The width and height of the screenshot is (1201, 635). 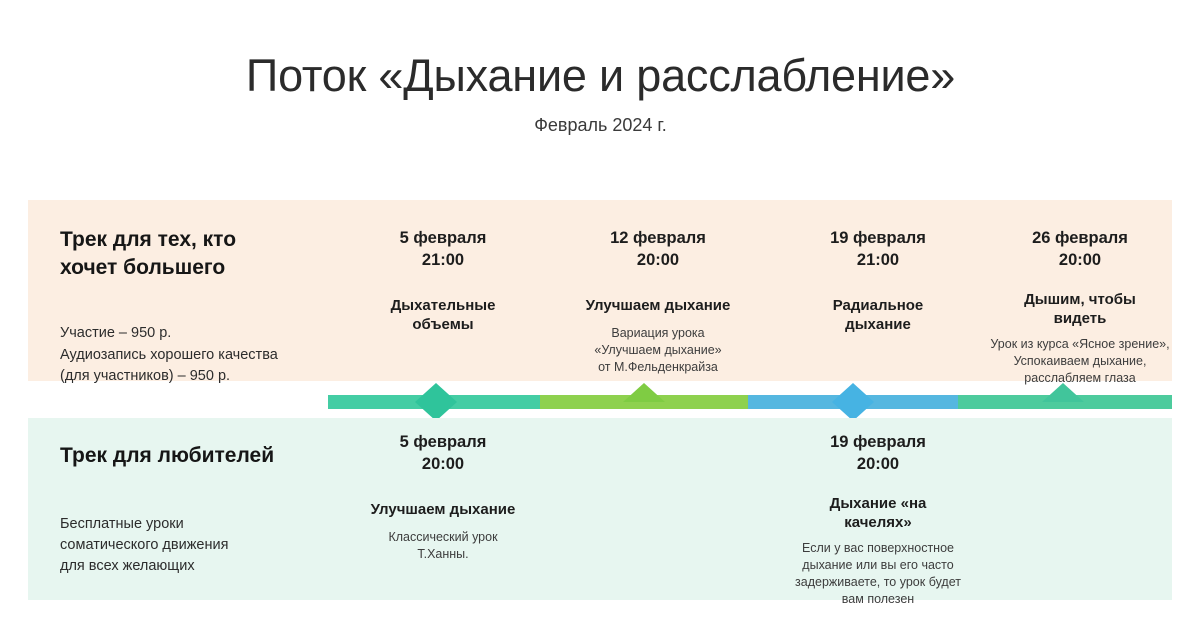 I want to click on event-premium-feb-26-note-line3: расслабляем глаза, so click(x=1080, y=377).